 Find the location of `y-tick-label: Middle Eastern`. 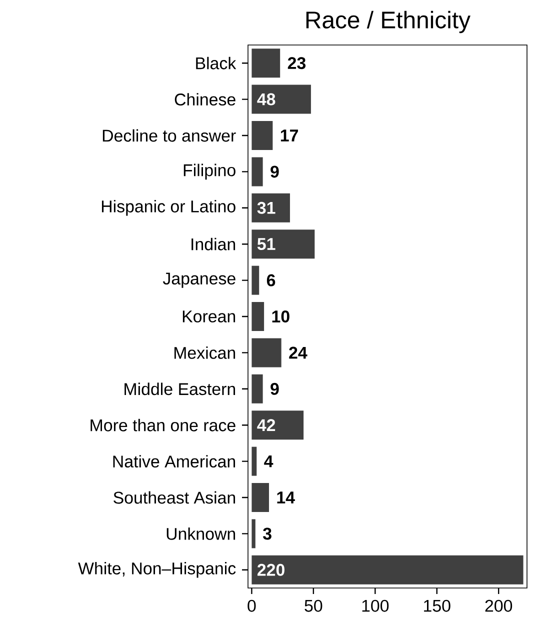

y-tick-label: Middle Eastern is located at coordinates (180, 389).